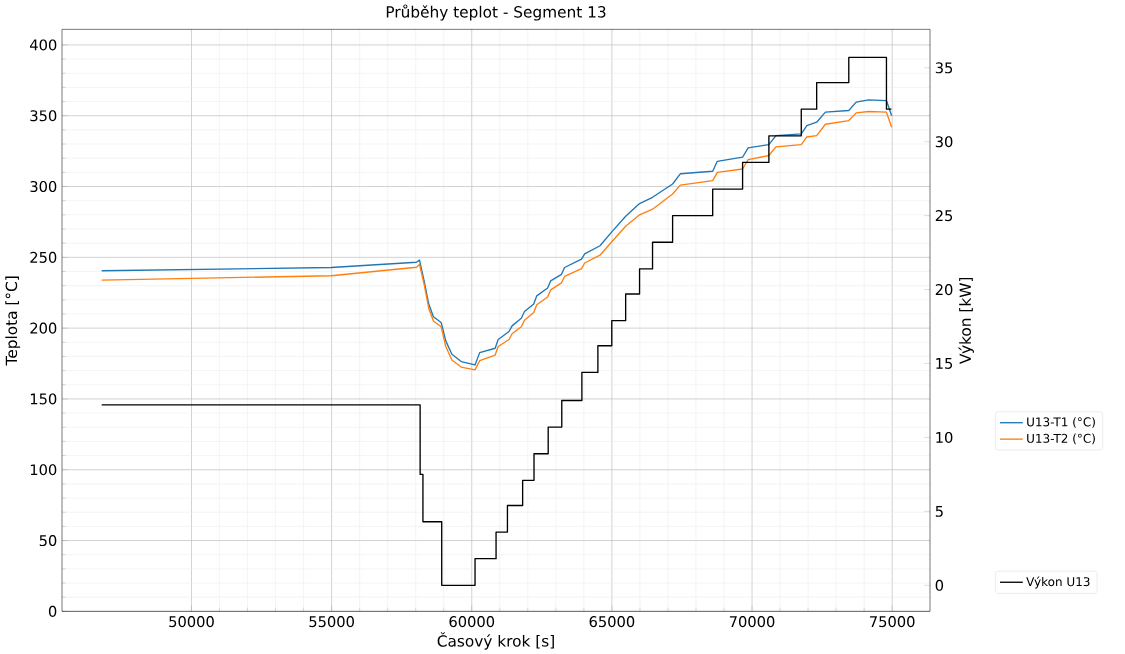 This screenshot has height=654, width=1125. What do you see at coordinates (43, 328) in the screenshot?
I see `y-tick-label: 200` at bounding box center [43, 328].